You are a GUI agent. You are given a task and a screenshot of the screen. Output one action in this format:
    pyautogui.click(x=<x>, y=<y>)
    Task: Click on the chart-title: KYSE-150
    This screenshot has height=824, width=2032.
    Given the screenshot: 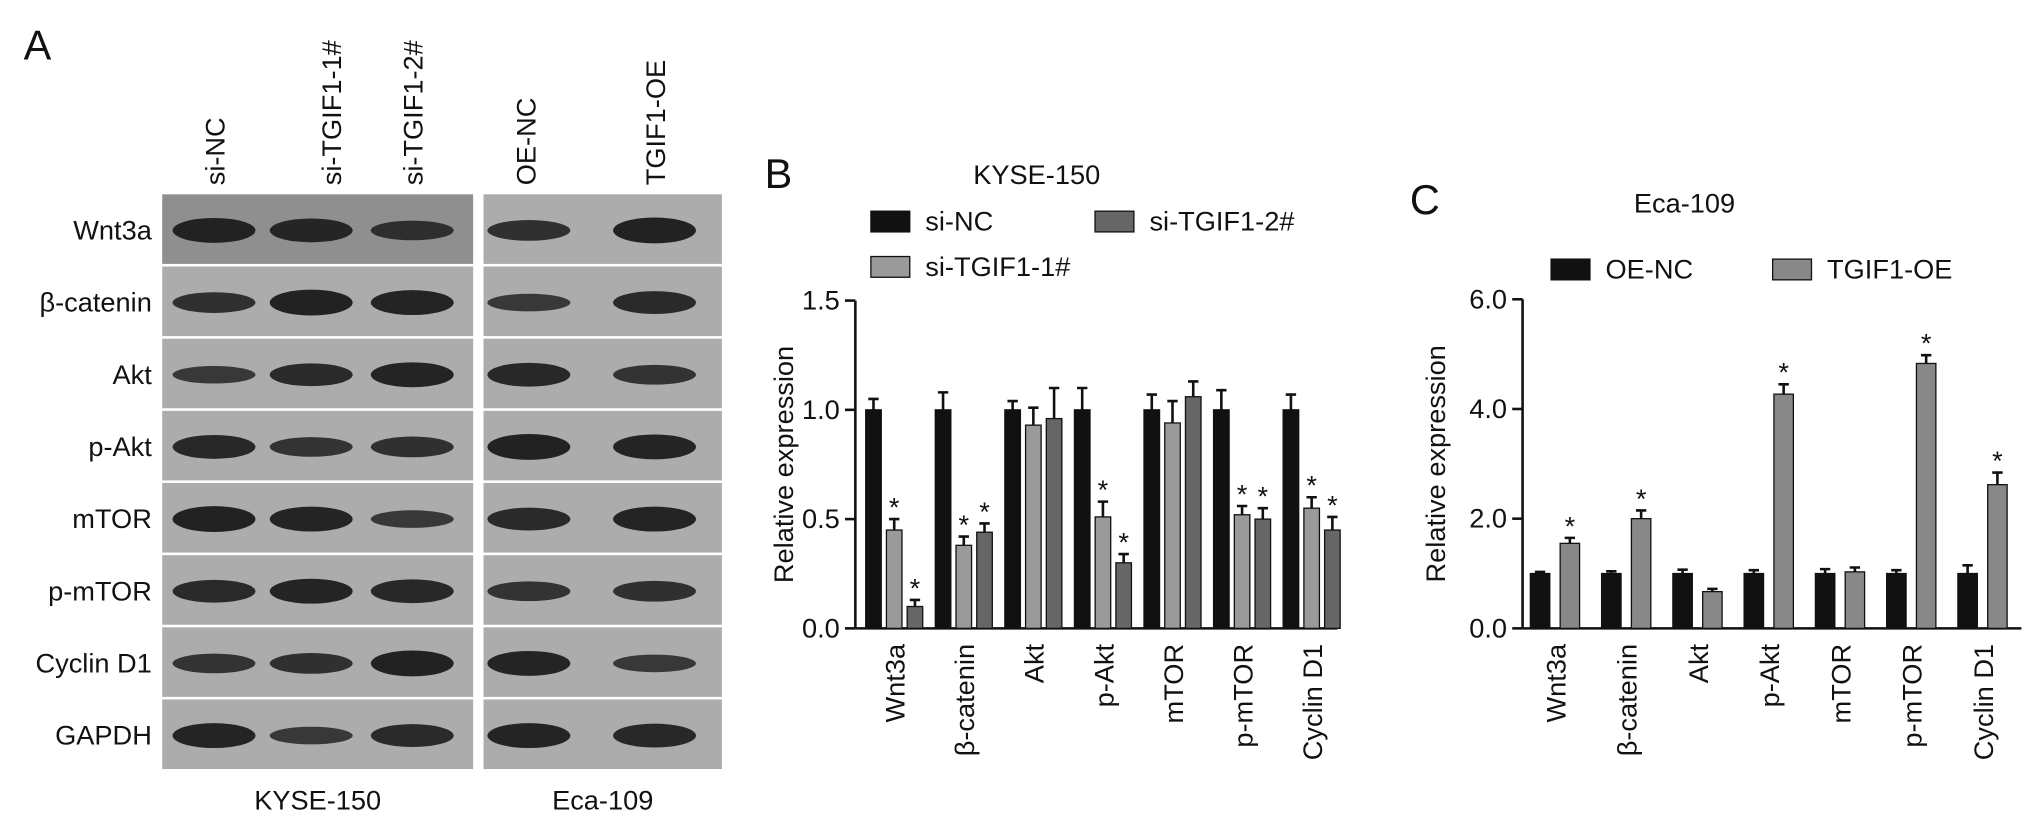 What is the action you would take?
    pyautogui.click(x=1036, y=174)
    